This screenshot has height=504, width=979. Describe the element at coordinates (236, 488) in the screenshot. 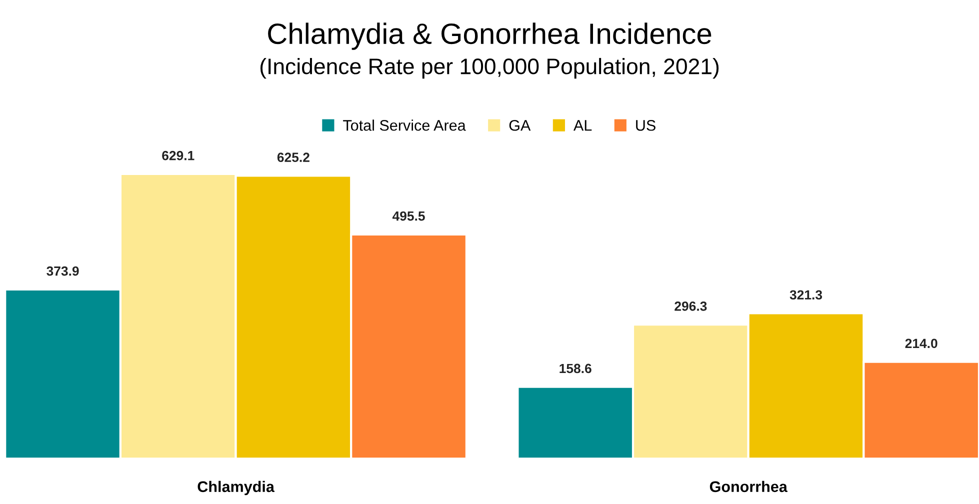

I see `x-tick-label: Chlamydia` at that location.